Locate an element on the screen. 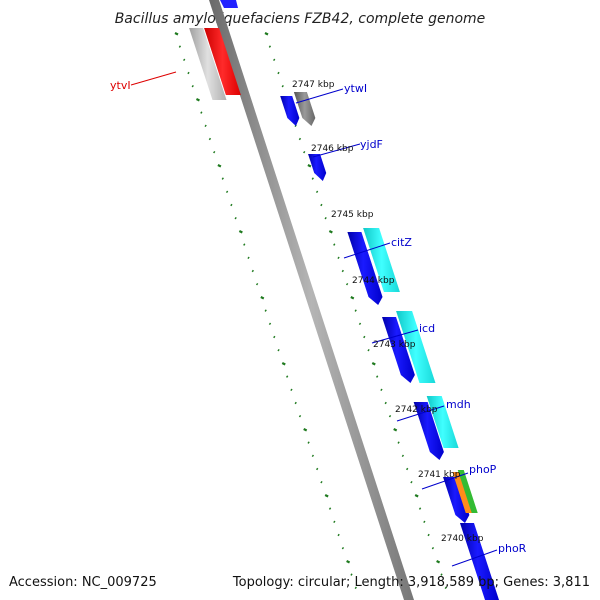 The height and width of the screenshot is (600, 600). gene-label-mdh: mdh is located at coordinates (458, 404).